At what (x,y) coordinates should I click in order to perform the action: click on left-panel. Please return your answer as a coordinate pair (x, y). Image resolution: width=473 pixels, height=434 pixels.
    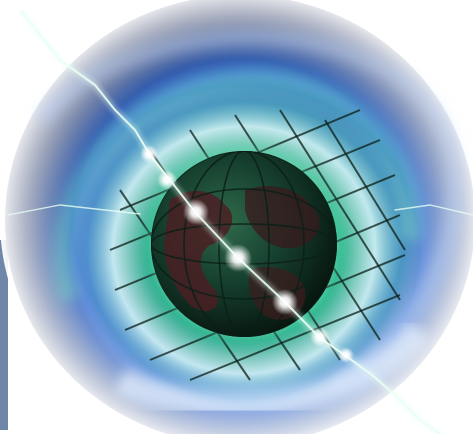
    Looking at the image, I should click on (4, 335).